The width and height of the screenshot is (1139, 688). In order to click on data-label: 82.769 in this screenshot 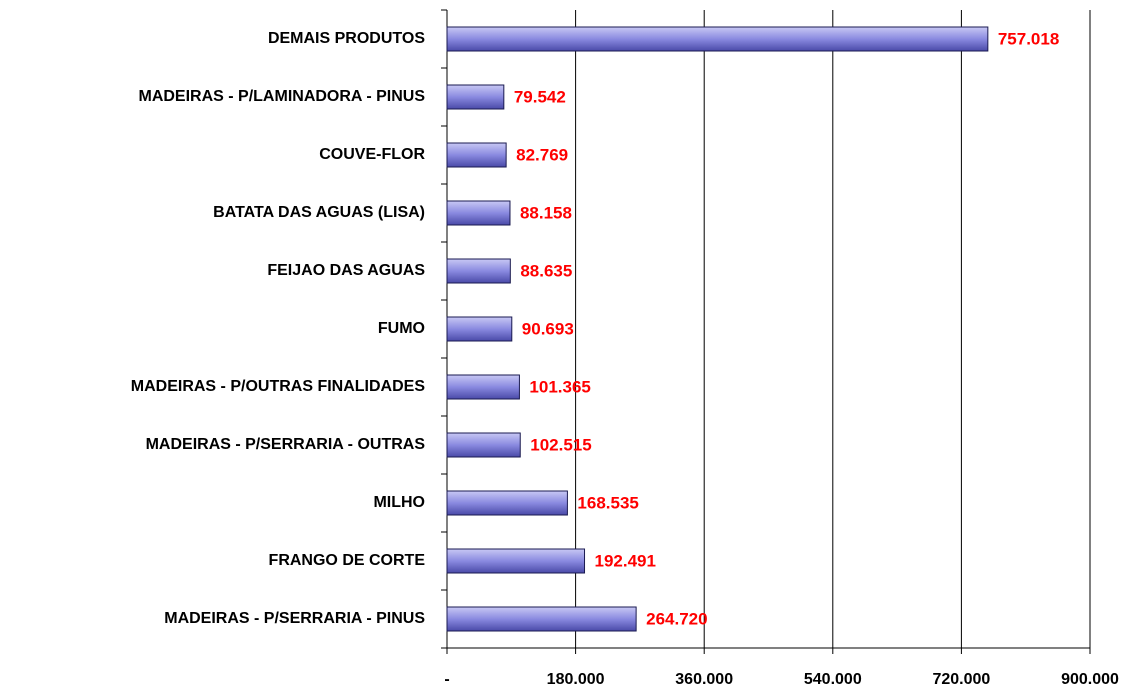, I will do `click(542, 154)`.